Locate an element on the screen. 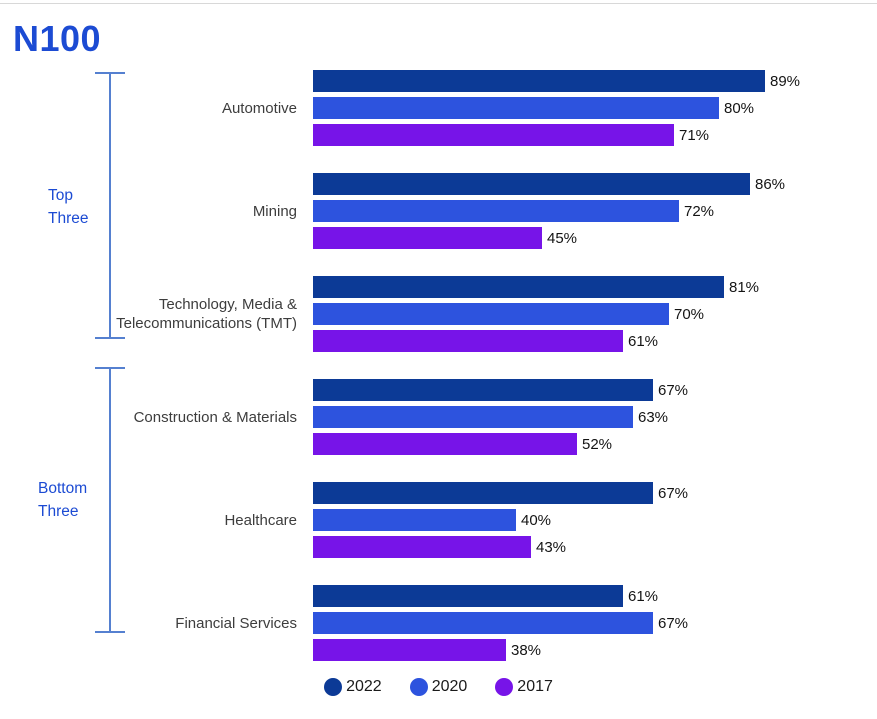 The height and width of the screenshot is (719, 877). bar-row-2022: 89% is located at coordinates (595, 81).